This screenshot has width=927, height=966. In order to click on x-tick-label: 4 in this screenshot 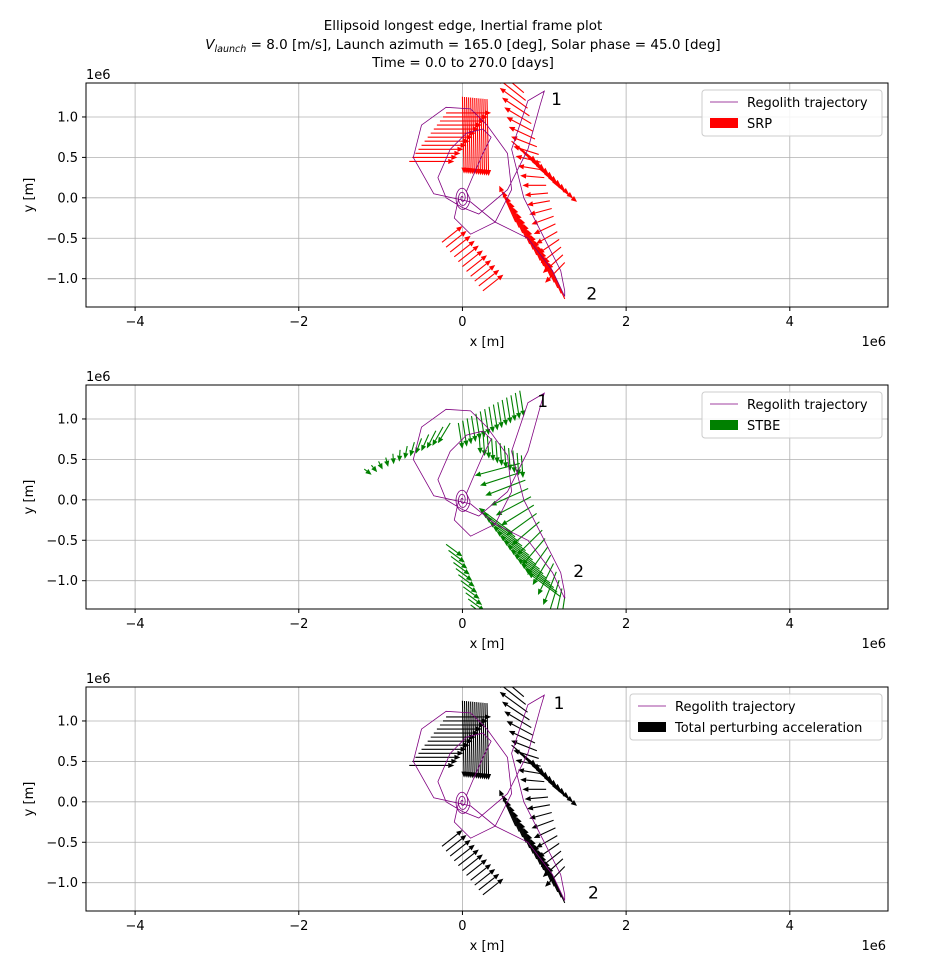, I will do `click(790, 926)`.